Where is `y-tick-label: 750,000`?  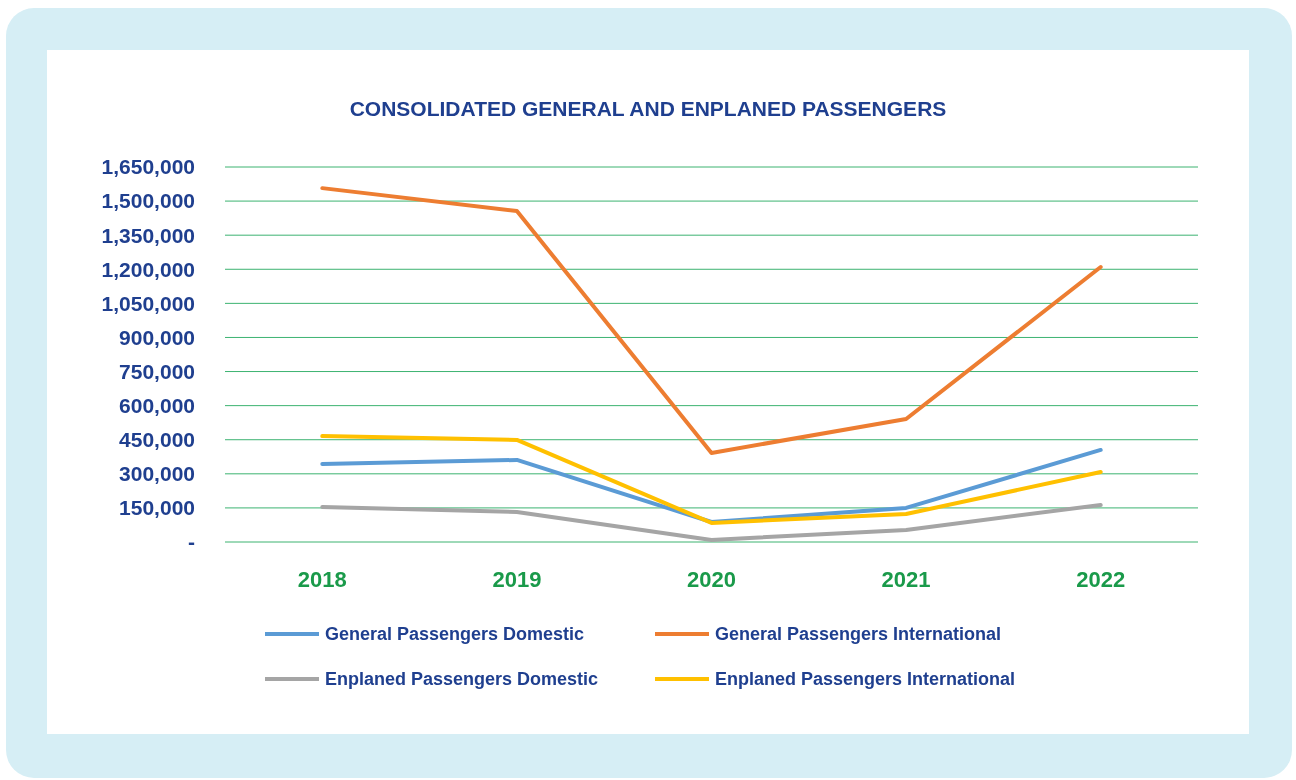 y-tick-label: 750,000 is located at coordinates (157, 371).